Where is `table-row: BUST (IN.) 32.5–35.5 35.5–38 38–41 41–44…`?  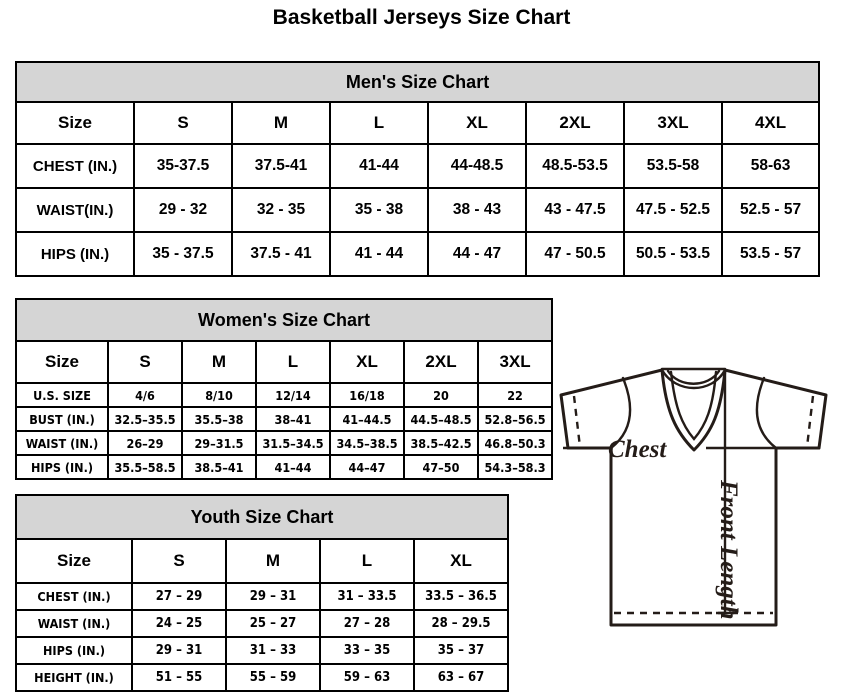 table-row: BUST (IN.) 32.5–35.5 35.5–38 38–41 41–44… is located at coordinates (284, 419).